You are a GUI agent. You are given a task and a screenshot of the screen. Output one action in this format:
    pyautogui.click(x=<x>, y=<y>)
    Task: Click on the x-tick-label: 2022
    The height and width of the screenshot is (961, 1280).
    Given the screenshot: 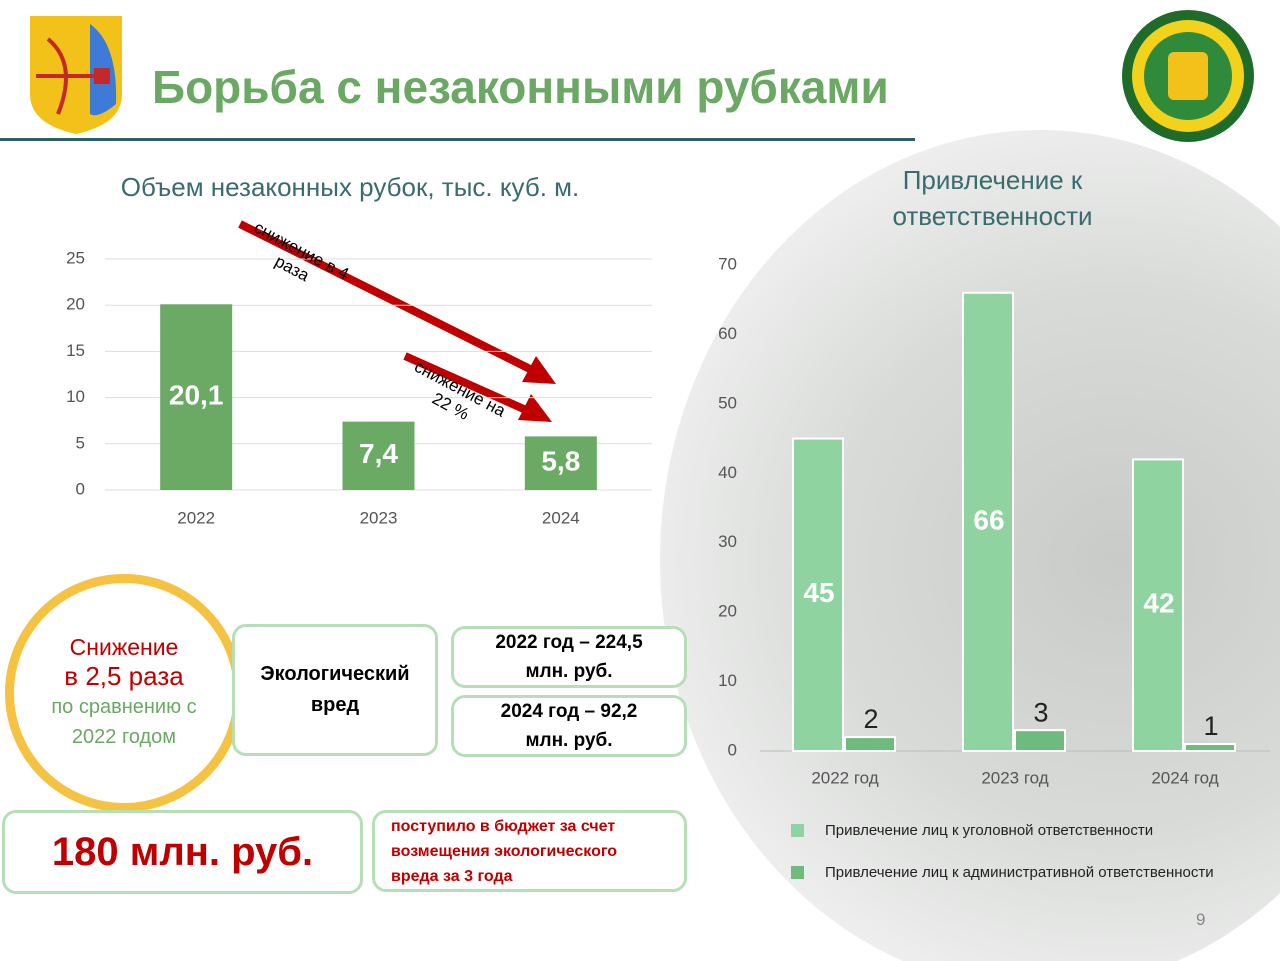 What is the action you would take?
    pyautogui.click(x=196, y=517)
    